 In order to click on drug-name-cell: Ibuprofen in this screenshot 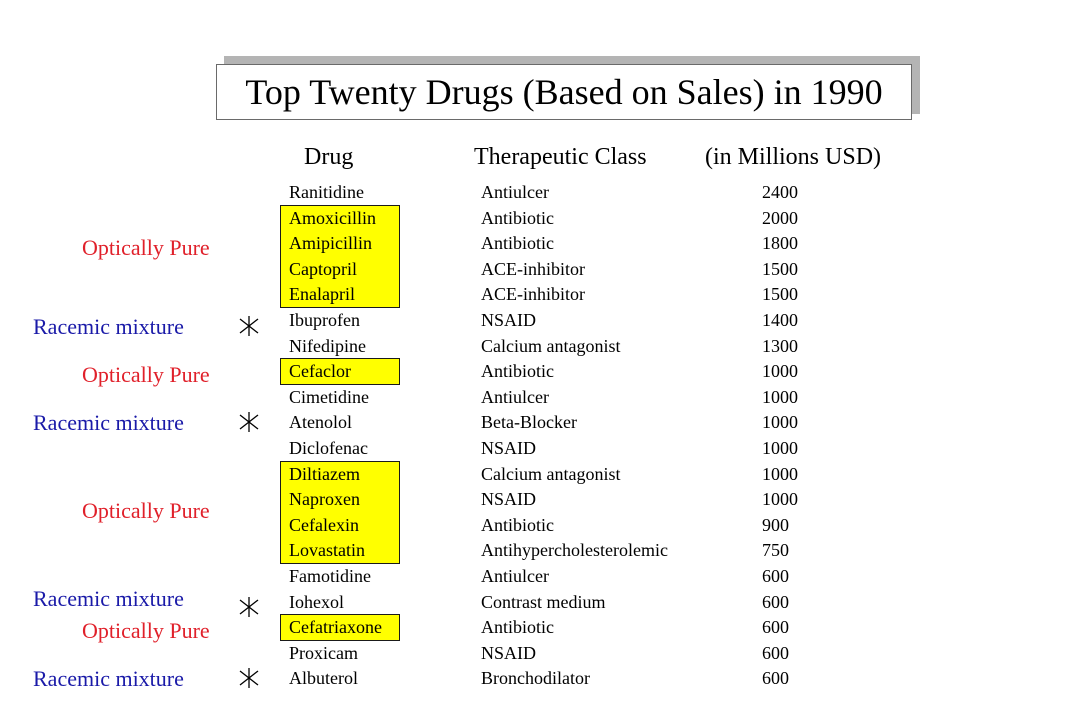, I will do `click(324, 320)`.